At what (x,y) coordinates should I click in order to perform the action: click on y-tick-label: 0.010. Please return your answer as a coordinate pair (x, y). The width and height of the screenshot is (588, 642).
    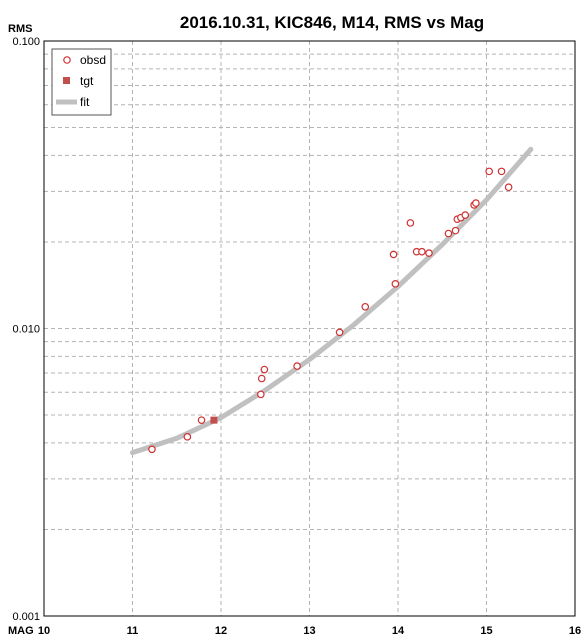
    Looking at the image, I should click on (26, 330).